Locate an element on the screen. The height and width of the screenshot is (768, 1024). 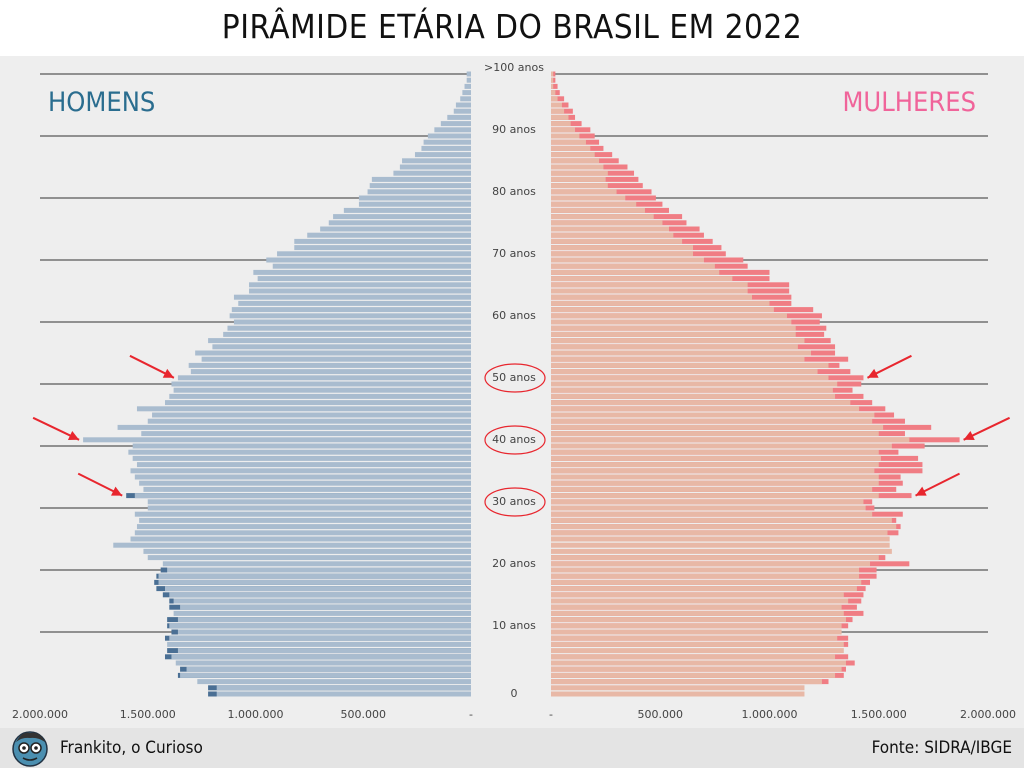
age-label: 90 anos is located at coordinates (514, 129).